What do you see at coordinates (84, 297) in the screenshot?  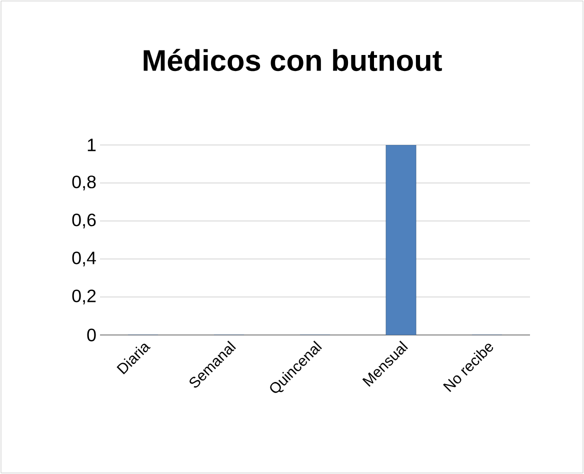 I see `y-tick-label: 0,2` at bounding box center [84, 297].